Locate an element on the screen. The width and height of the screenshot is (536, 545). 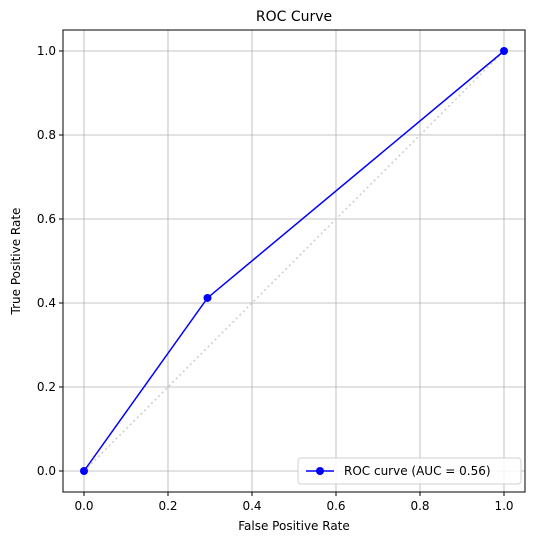
y-axis-ticks: 0.0 0.2 0.4 0.6 0.8 1.0 is located at coordinates (50, 261).